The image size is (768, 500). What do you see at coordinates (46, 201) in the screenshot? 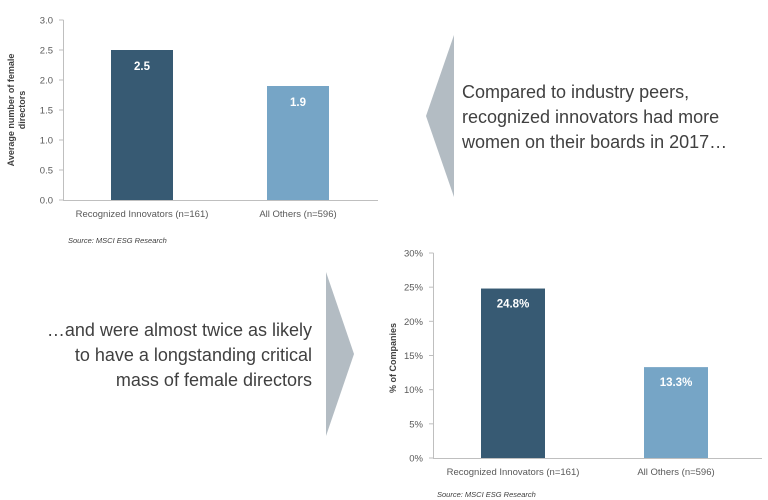
I see `c1-ytick-label: 0.0` at bounding box center [46, 201].